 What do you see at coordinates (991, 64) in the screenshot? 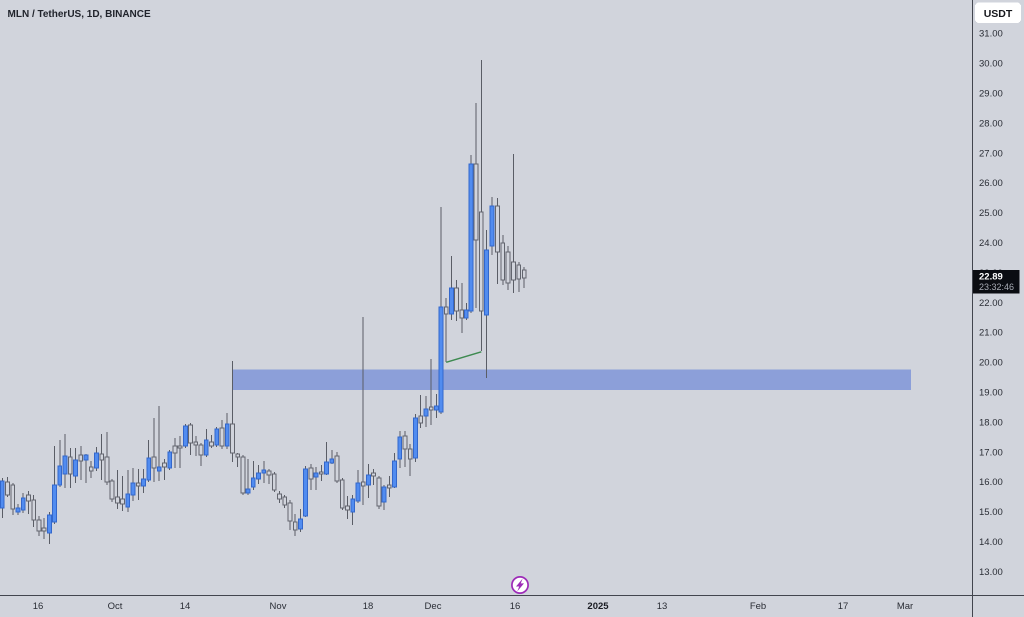
I see `svg-text: 30.00` at bounding box center [991, 64].